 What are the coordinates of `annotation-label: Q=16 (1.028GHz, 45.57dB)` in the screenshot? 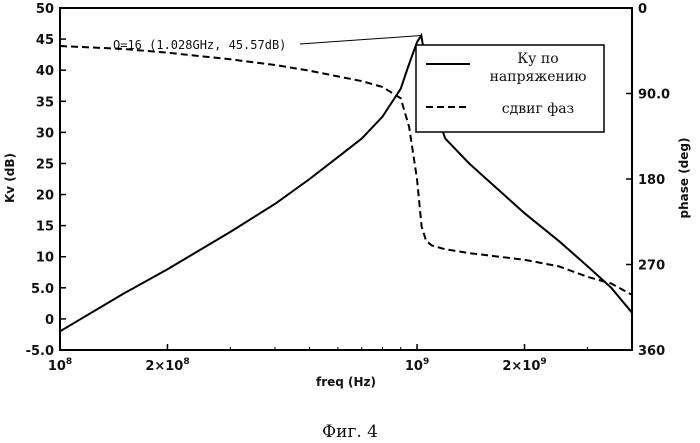 It's located at (199, 45).